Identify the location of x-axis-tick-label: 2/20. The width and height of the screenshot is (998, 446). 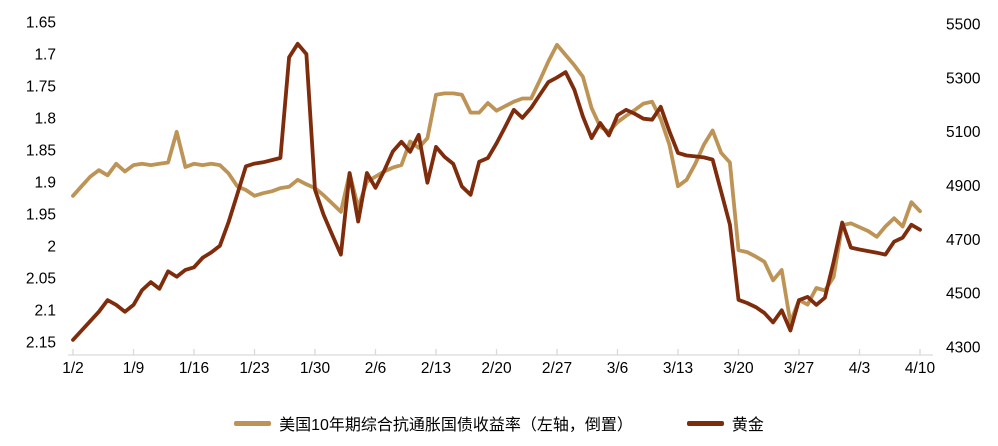
(496, 368).